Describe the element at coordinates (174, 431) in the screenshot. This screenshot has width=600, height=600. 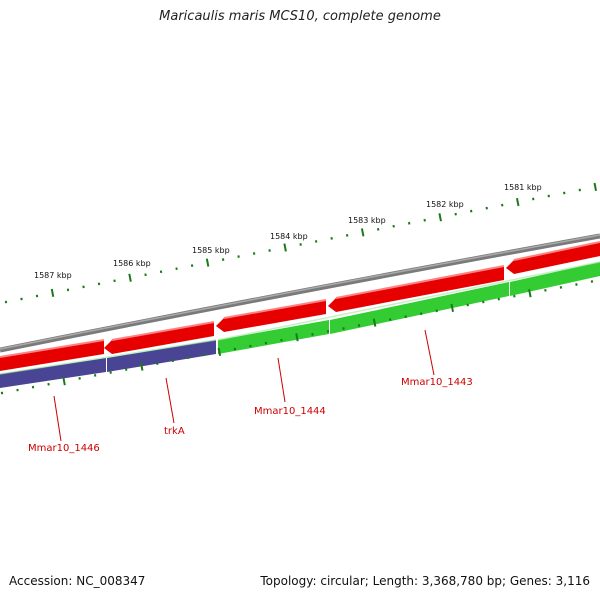
I see `gene-label: trkA` at that location.